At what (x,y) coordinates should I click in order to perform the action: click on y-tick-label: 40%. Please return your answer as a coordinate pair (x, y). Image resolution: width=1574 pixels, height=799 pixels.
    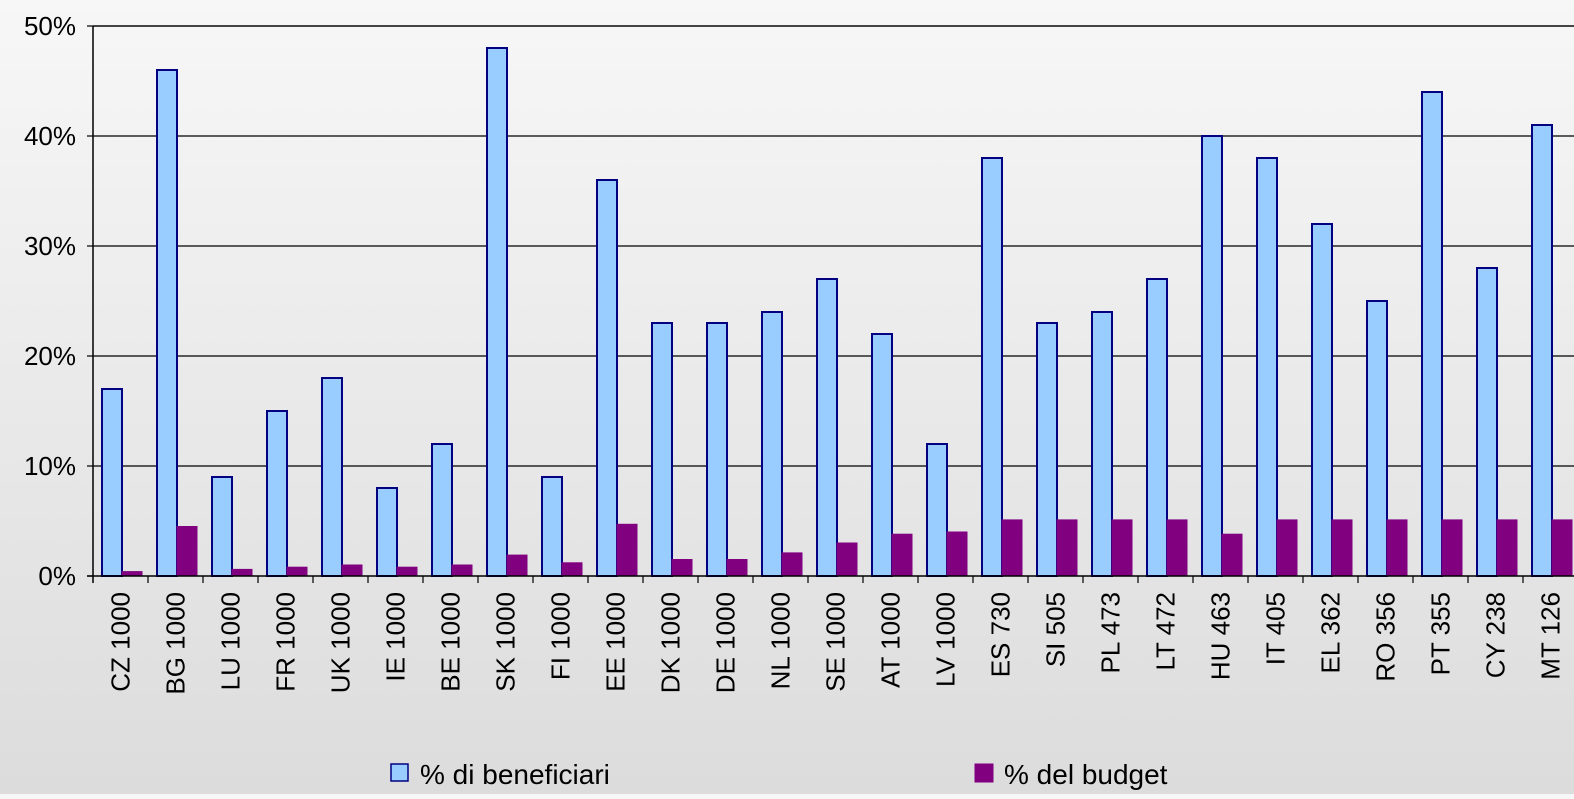
    Looking at the image, I should click on (50, 136).